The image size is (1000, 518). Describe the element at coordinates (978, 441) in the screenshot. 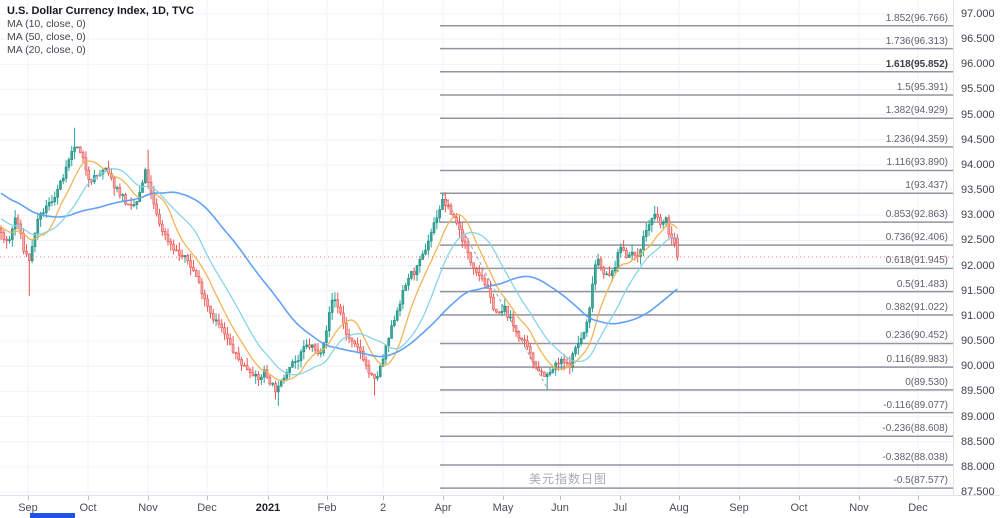

I see `price-tick-label: 88.500` at that location.